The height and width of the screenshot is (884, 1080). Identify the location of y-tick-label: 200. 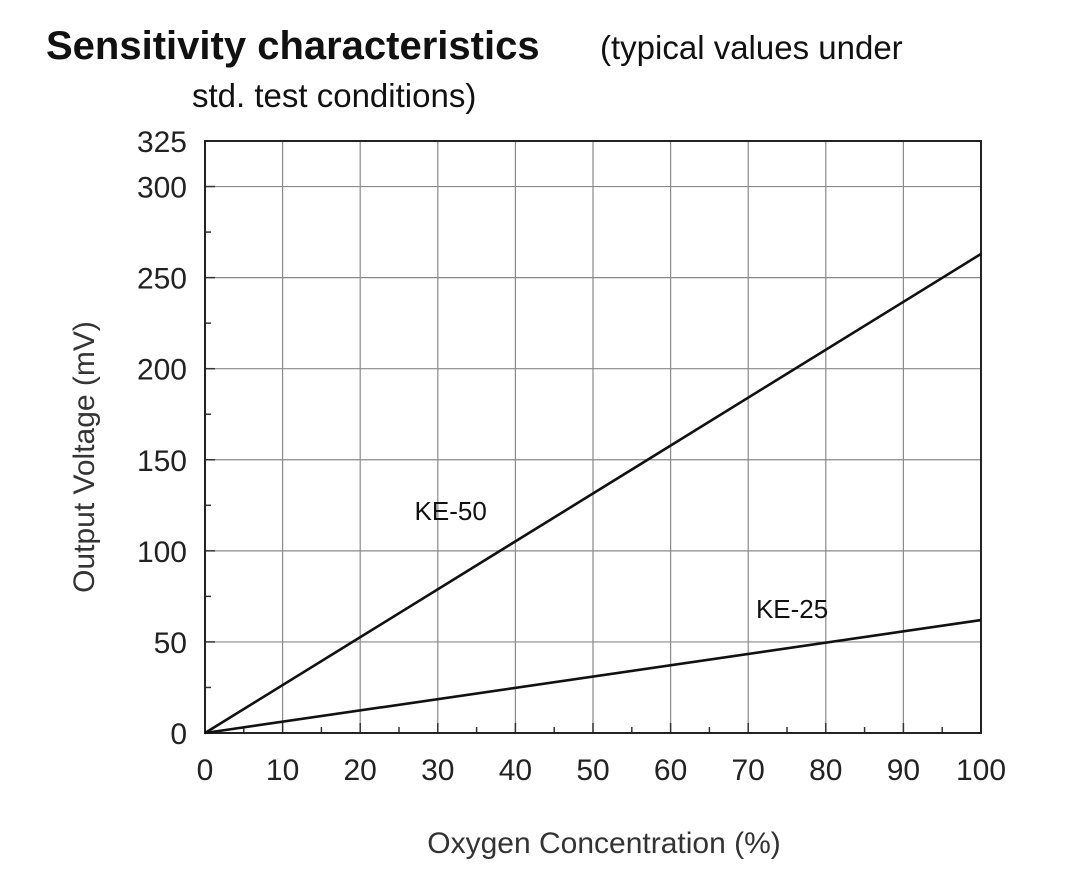
(162, 370).